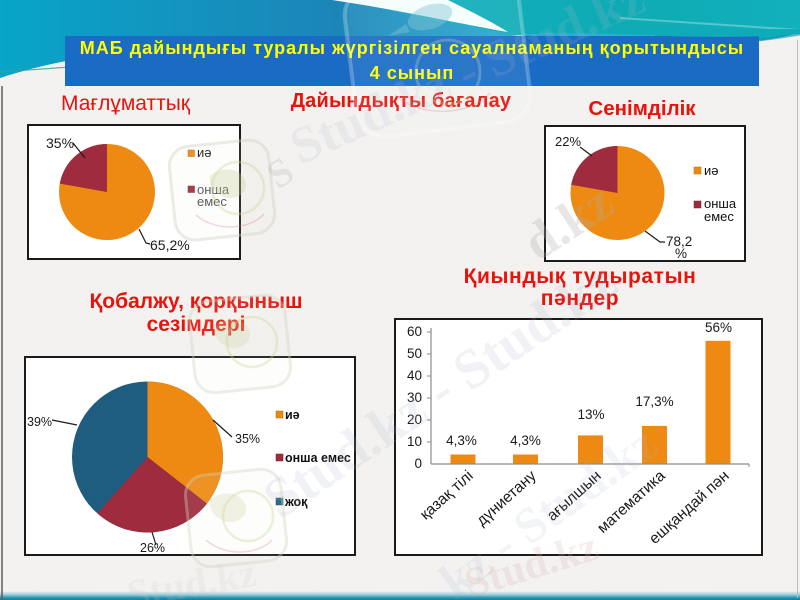  Describe the element at coordinates (39, 422) in the screenshot. I see `svg-text: 39%` at that location.